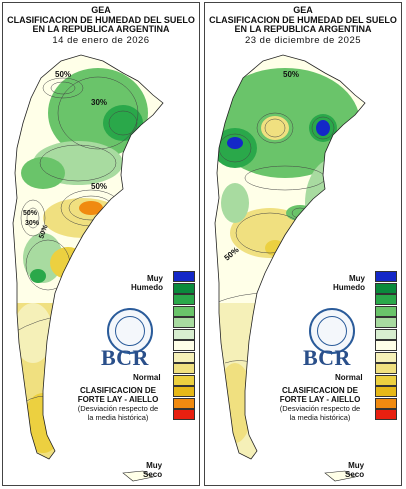 The image size is (406, 489). I want to click on map-date: 14 de enero de 2026, so click(101, 40).